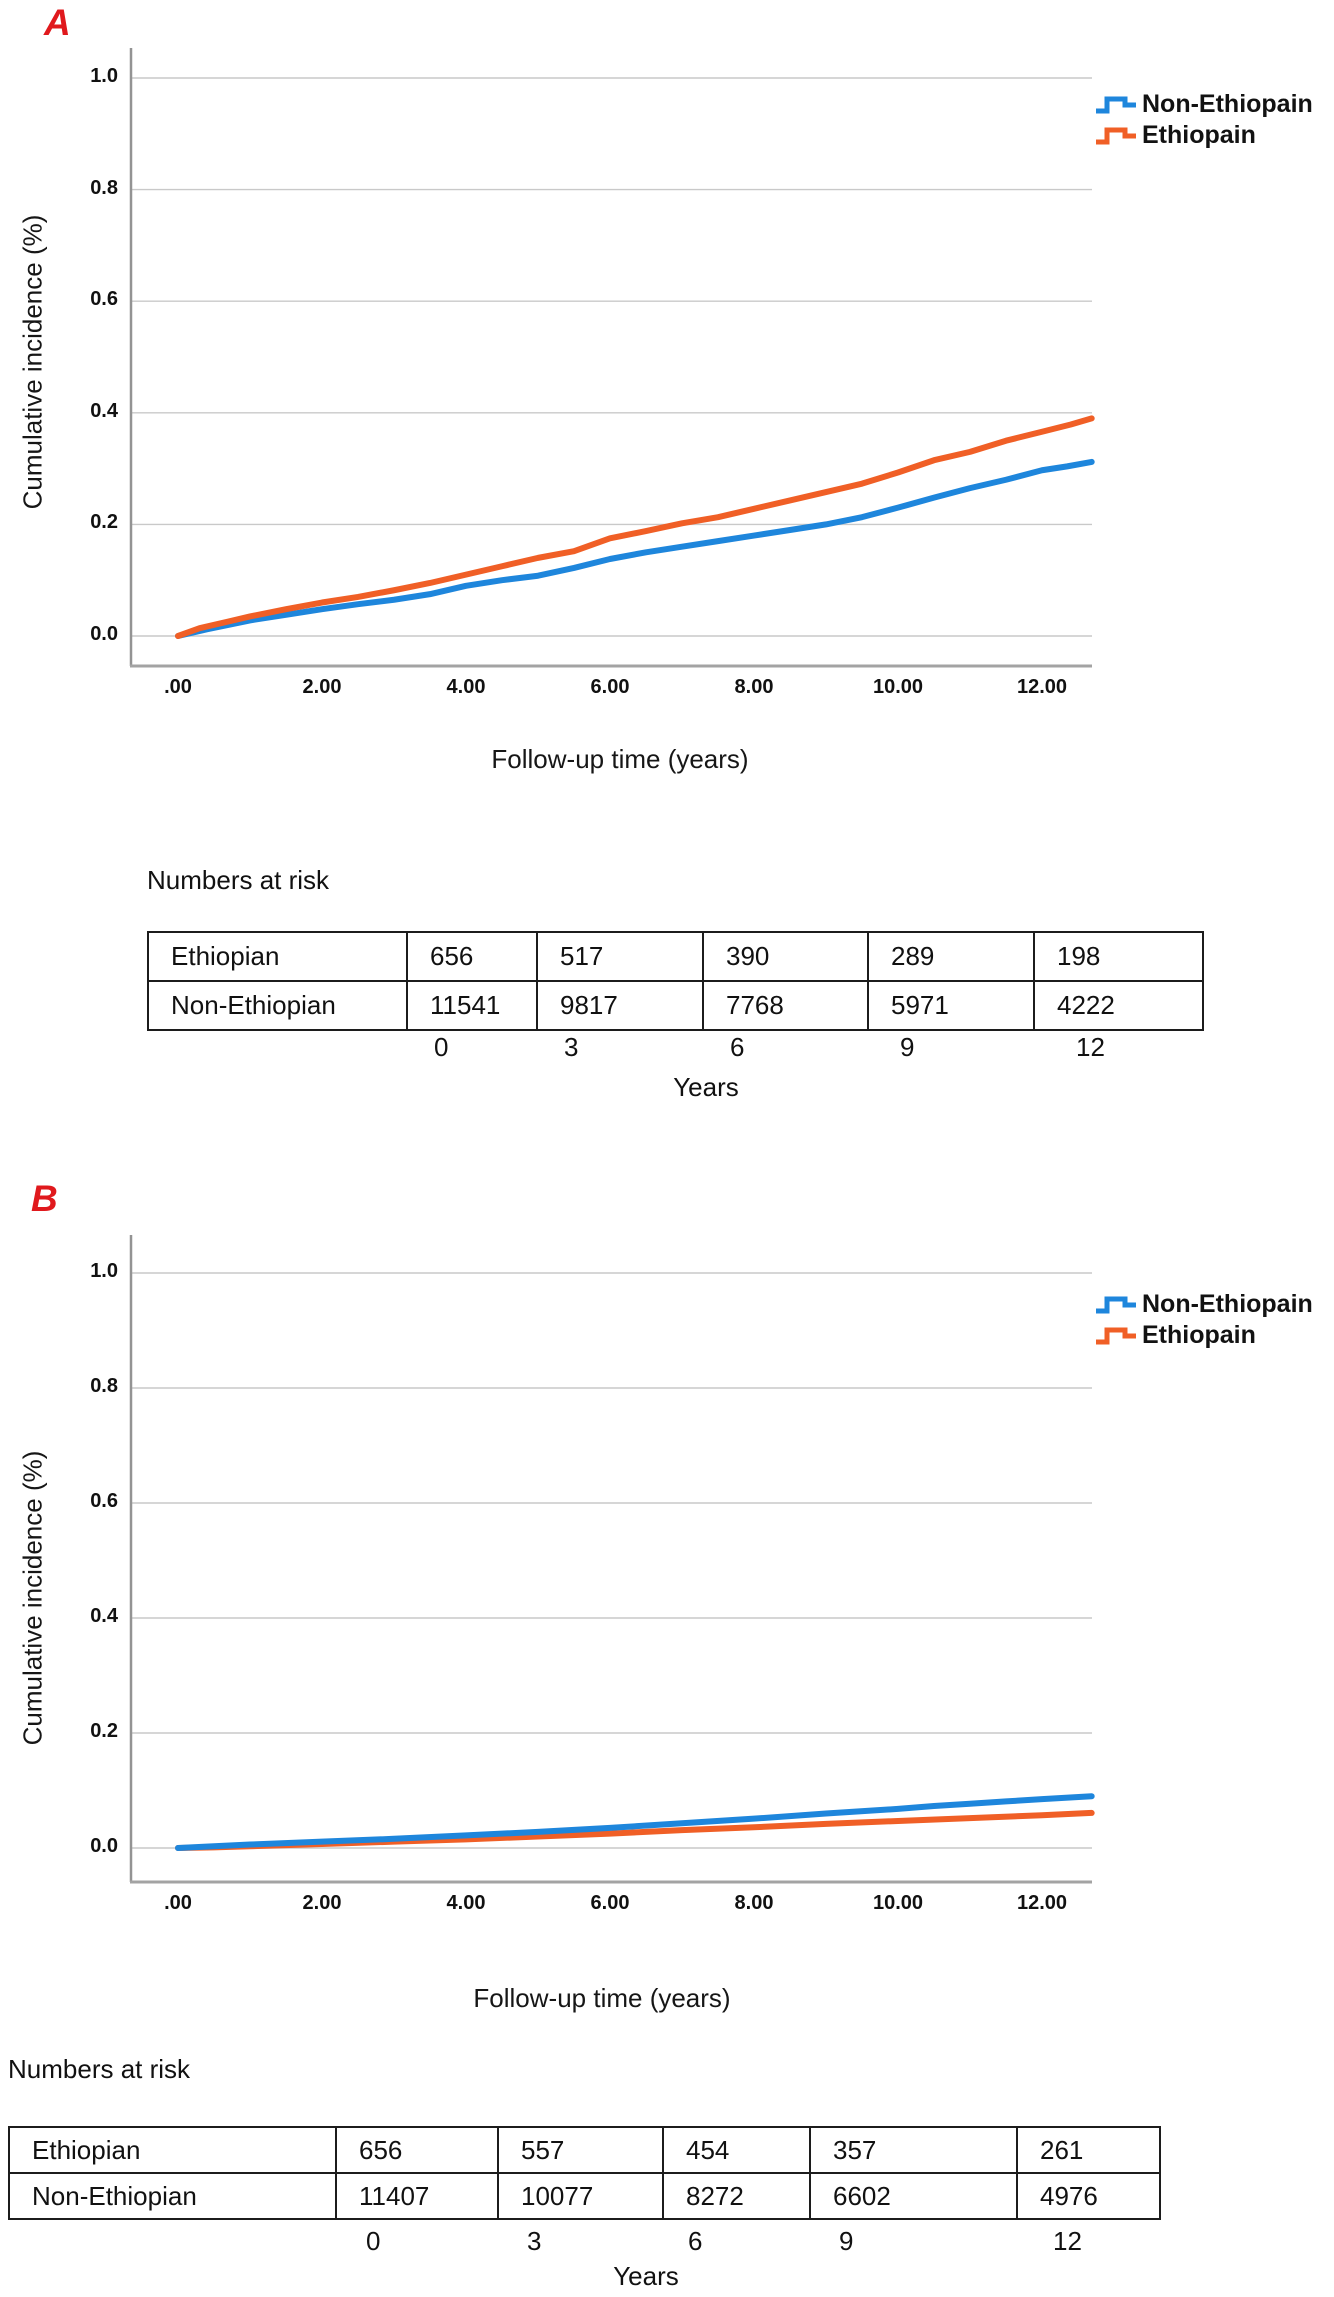 The height and width of the screenshot is (2297, 1334). Describe the element at coordinates (178, 1903) in the screenshot. I see `panel-b-x-tick: .00` at that location.